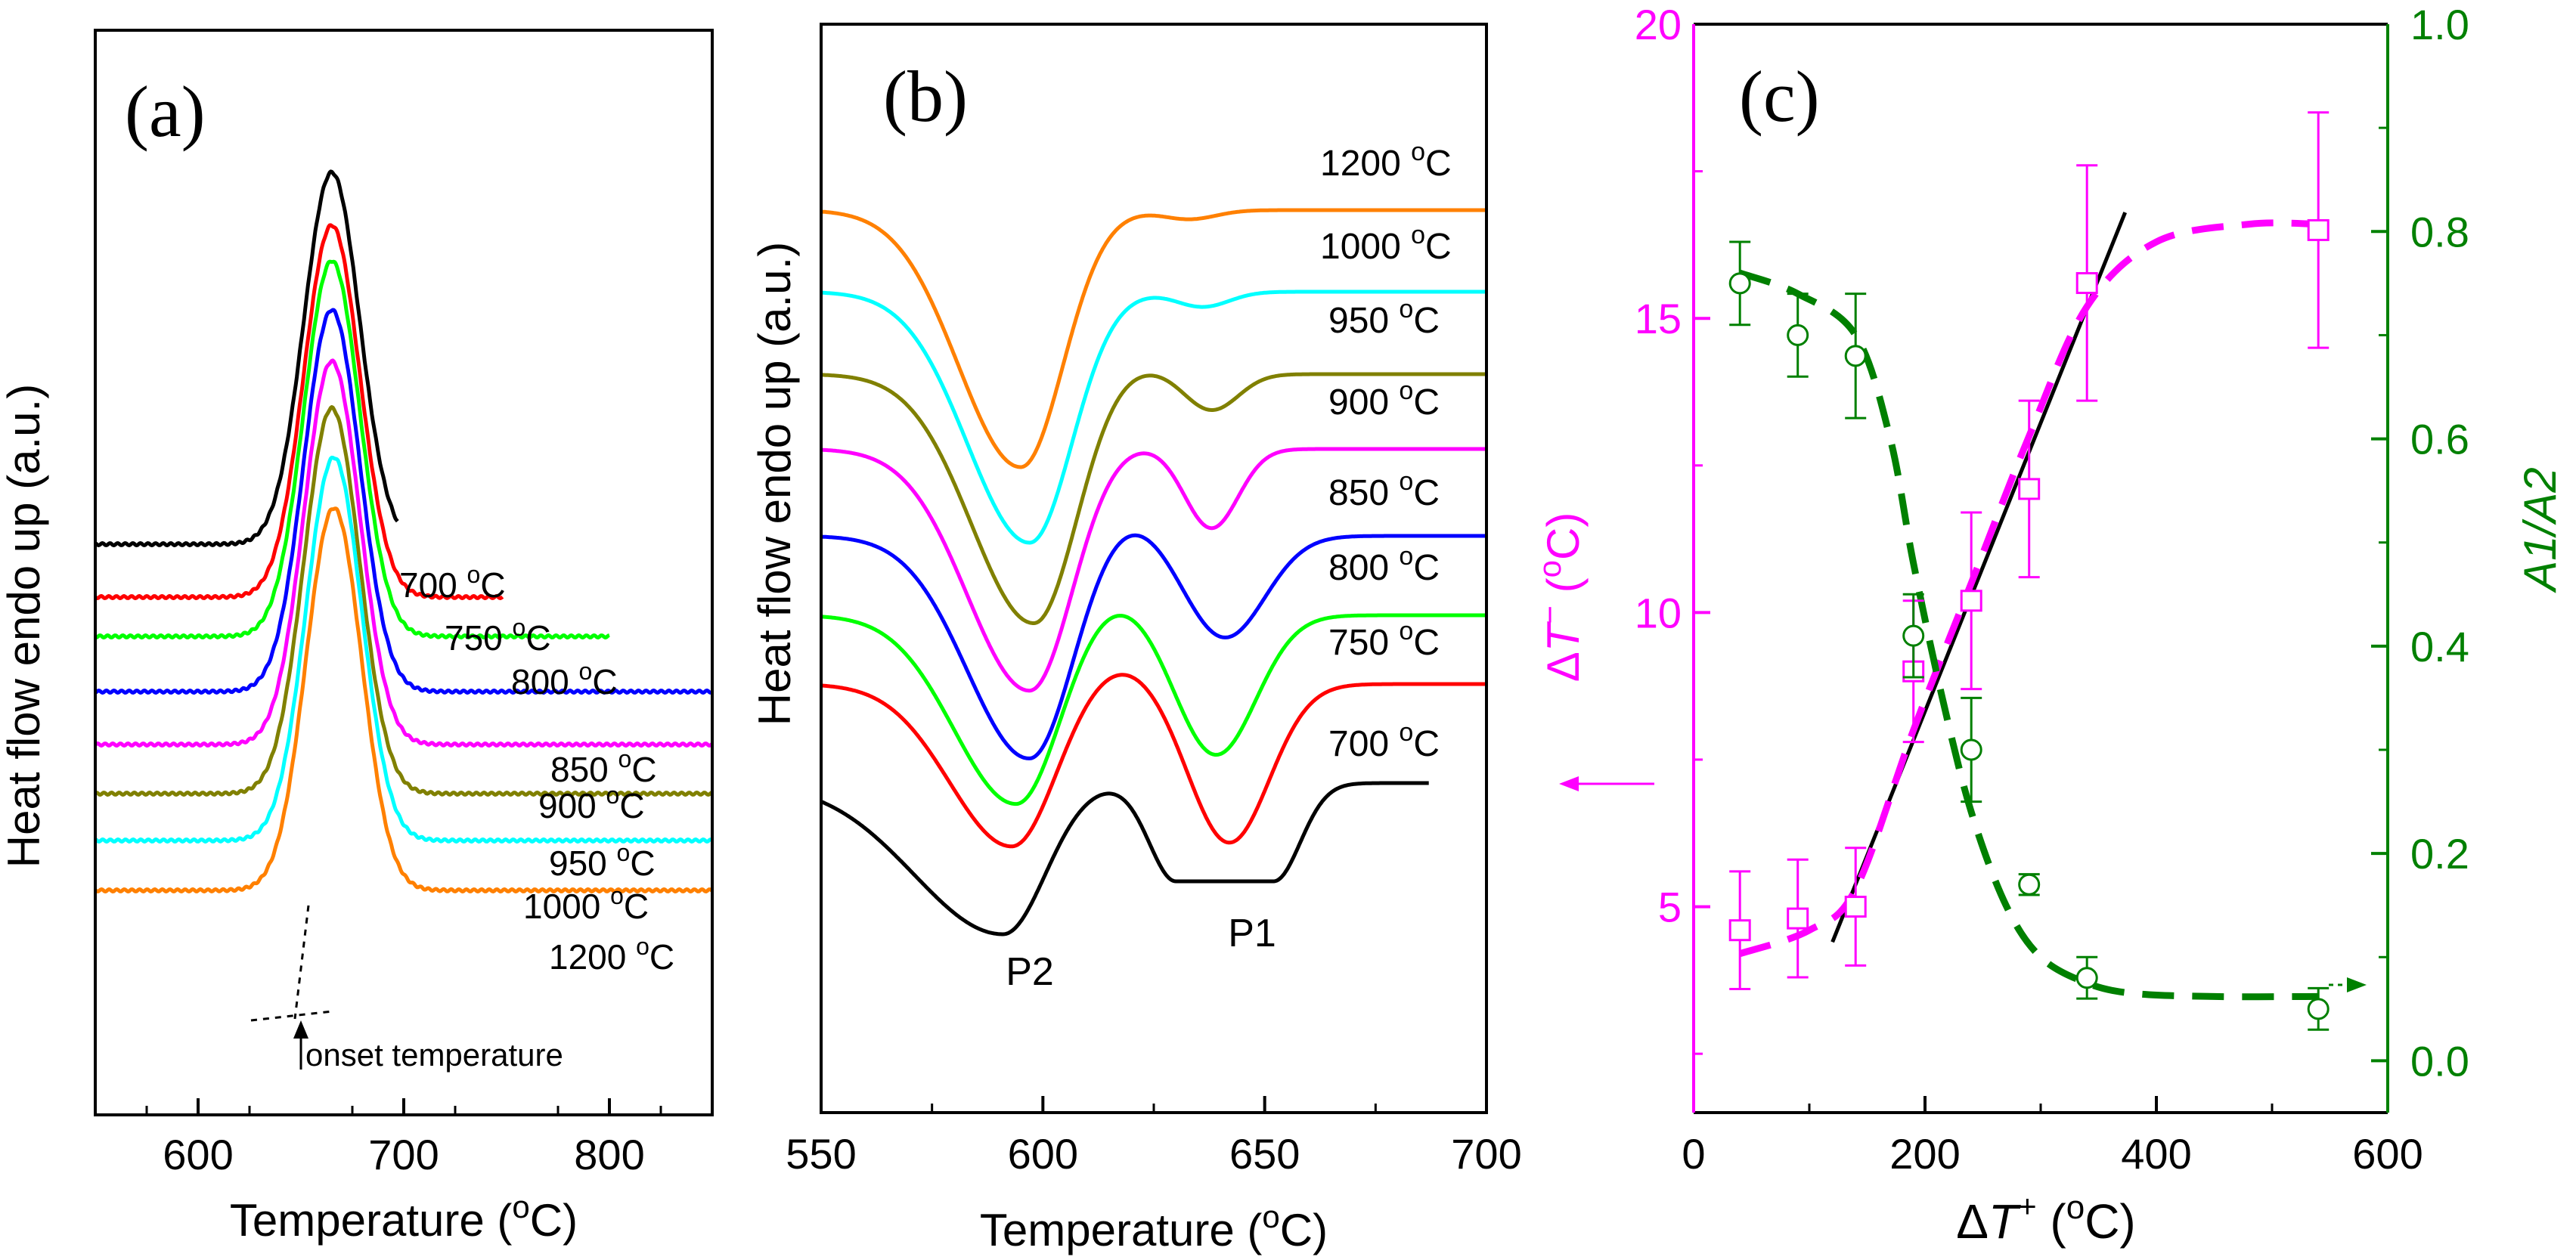 This screenshot has height=1260, width=2576. I want to click on panel-b-curve-label-7: 750 oC, so click(1384, 640).